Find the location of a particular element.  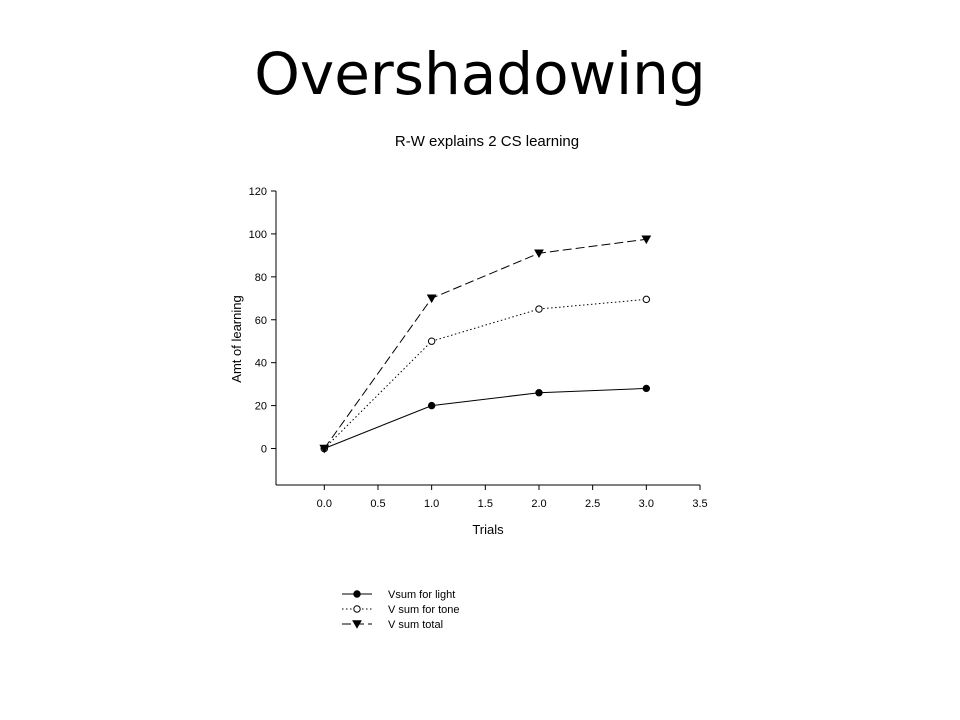

legend-item: V sum total is located at coordinates (392, 625).